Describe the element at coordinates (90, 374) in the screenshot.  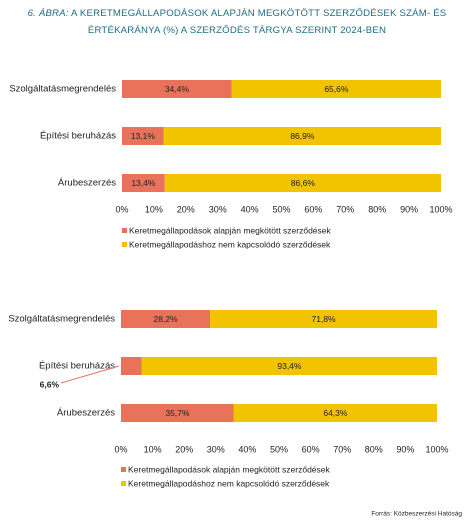
I see `leader-line` at that location.